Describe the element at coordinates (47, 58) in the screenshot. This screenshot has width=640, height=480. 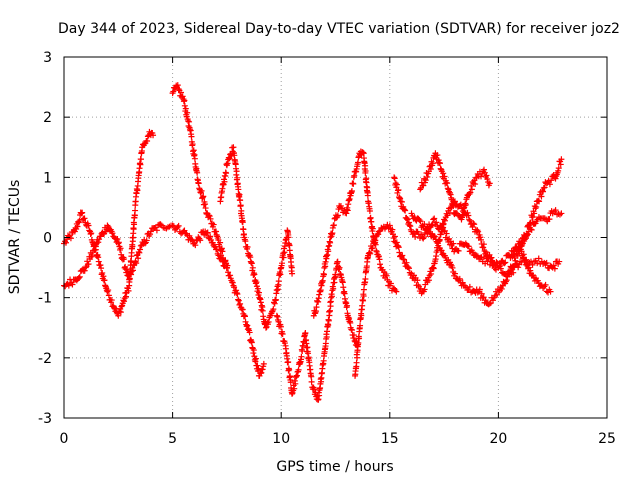
I see `y-tick-label: 3` at that location.